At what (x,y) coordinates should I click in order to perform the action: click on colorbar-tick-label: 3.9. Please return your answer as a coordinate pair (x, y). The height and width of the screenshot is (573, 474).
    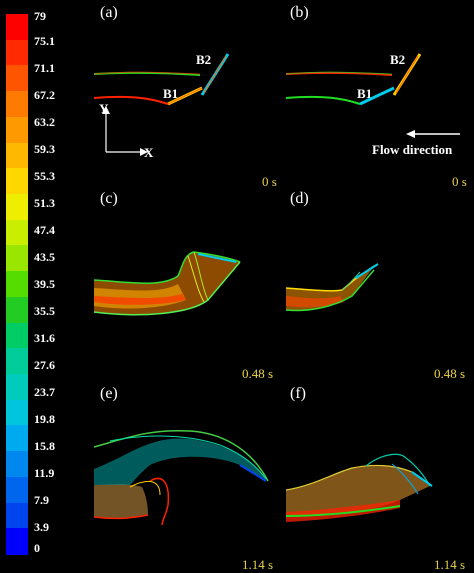
    Looking at the image, I should click on (41, 527).